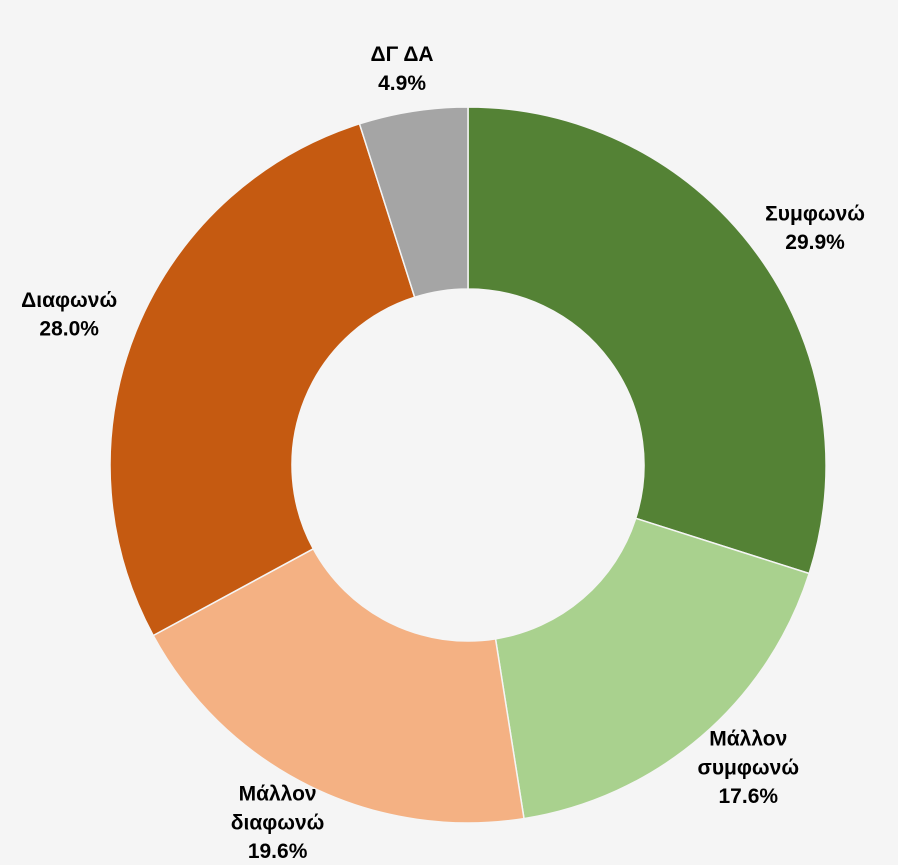  Describe the element at coordinates (749, 796) in the screenshot. I see `value-label: 17.6%` at that location.